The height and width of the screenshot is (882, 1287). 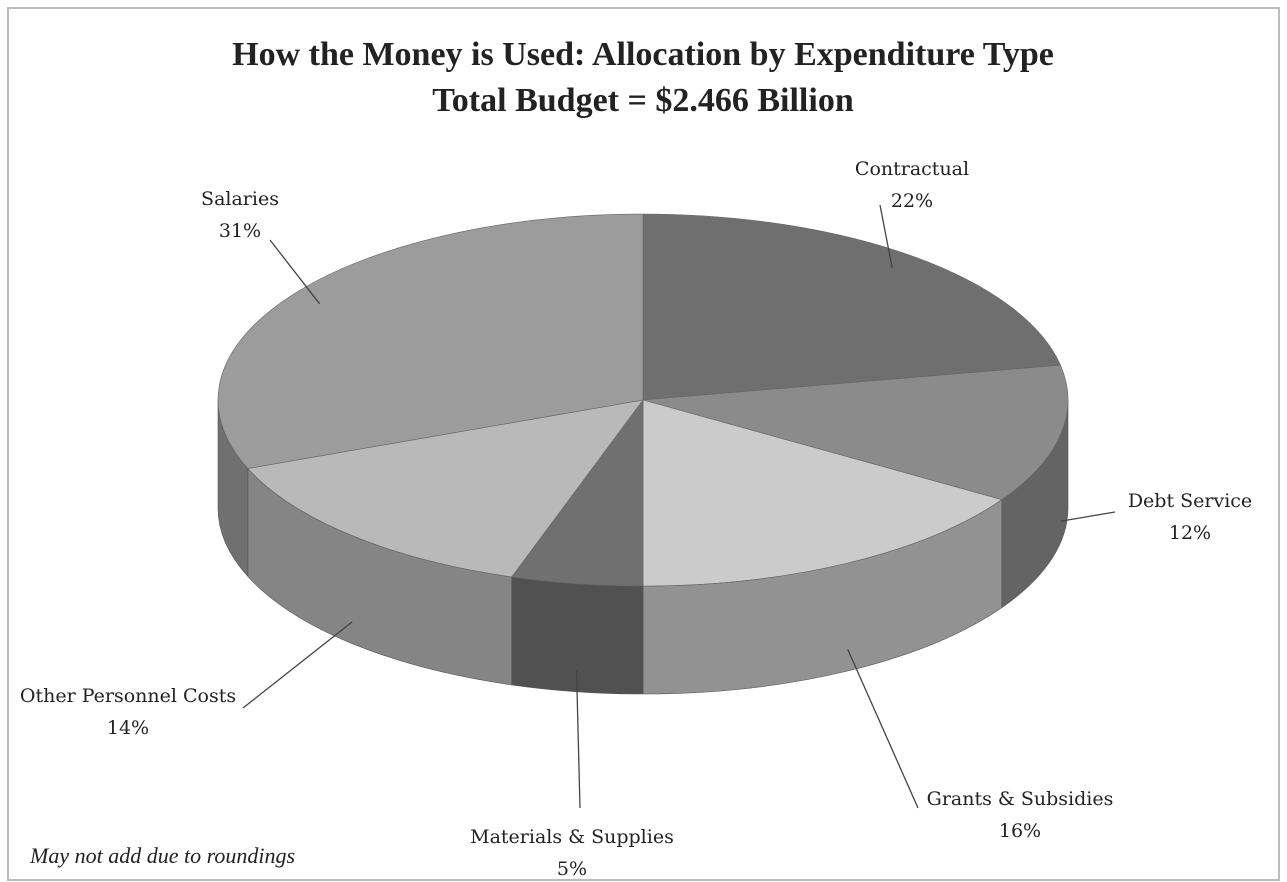 What do you see at coordinates (572, 837) in the screenshot?
I see `label-name: Materials & Supplies` at bounding box center [572, 837].